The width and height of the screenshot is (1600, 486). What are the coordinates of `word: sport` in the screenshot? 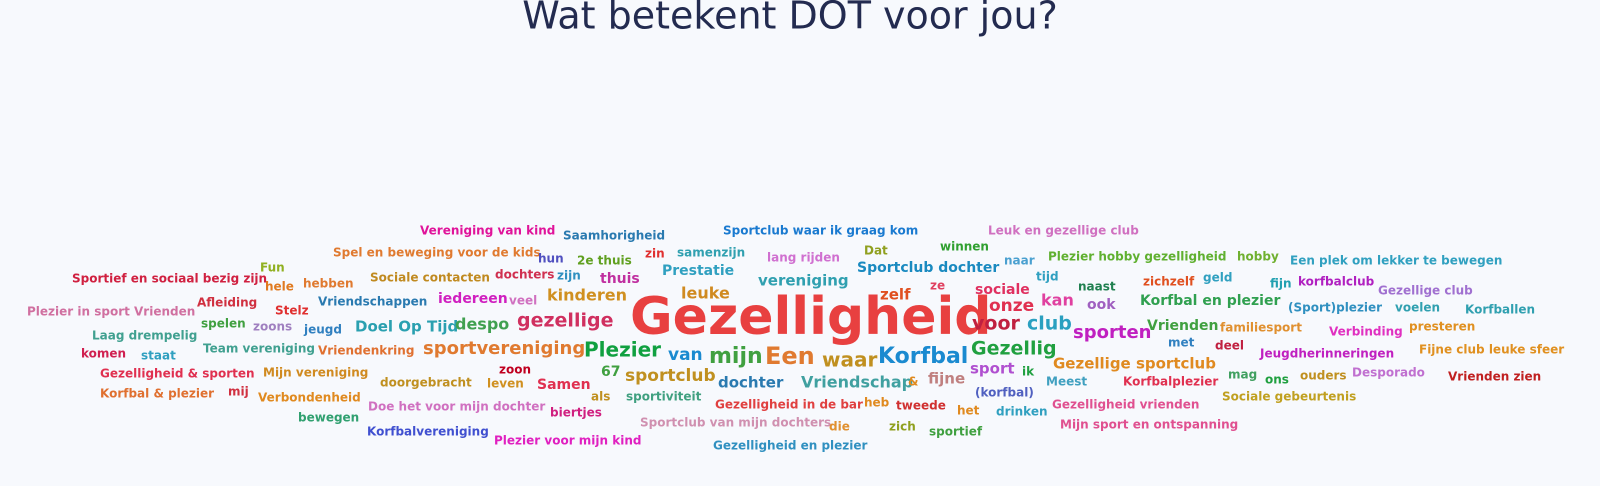 It's located at (992, 369).